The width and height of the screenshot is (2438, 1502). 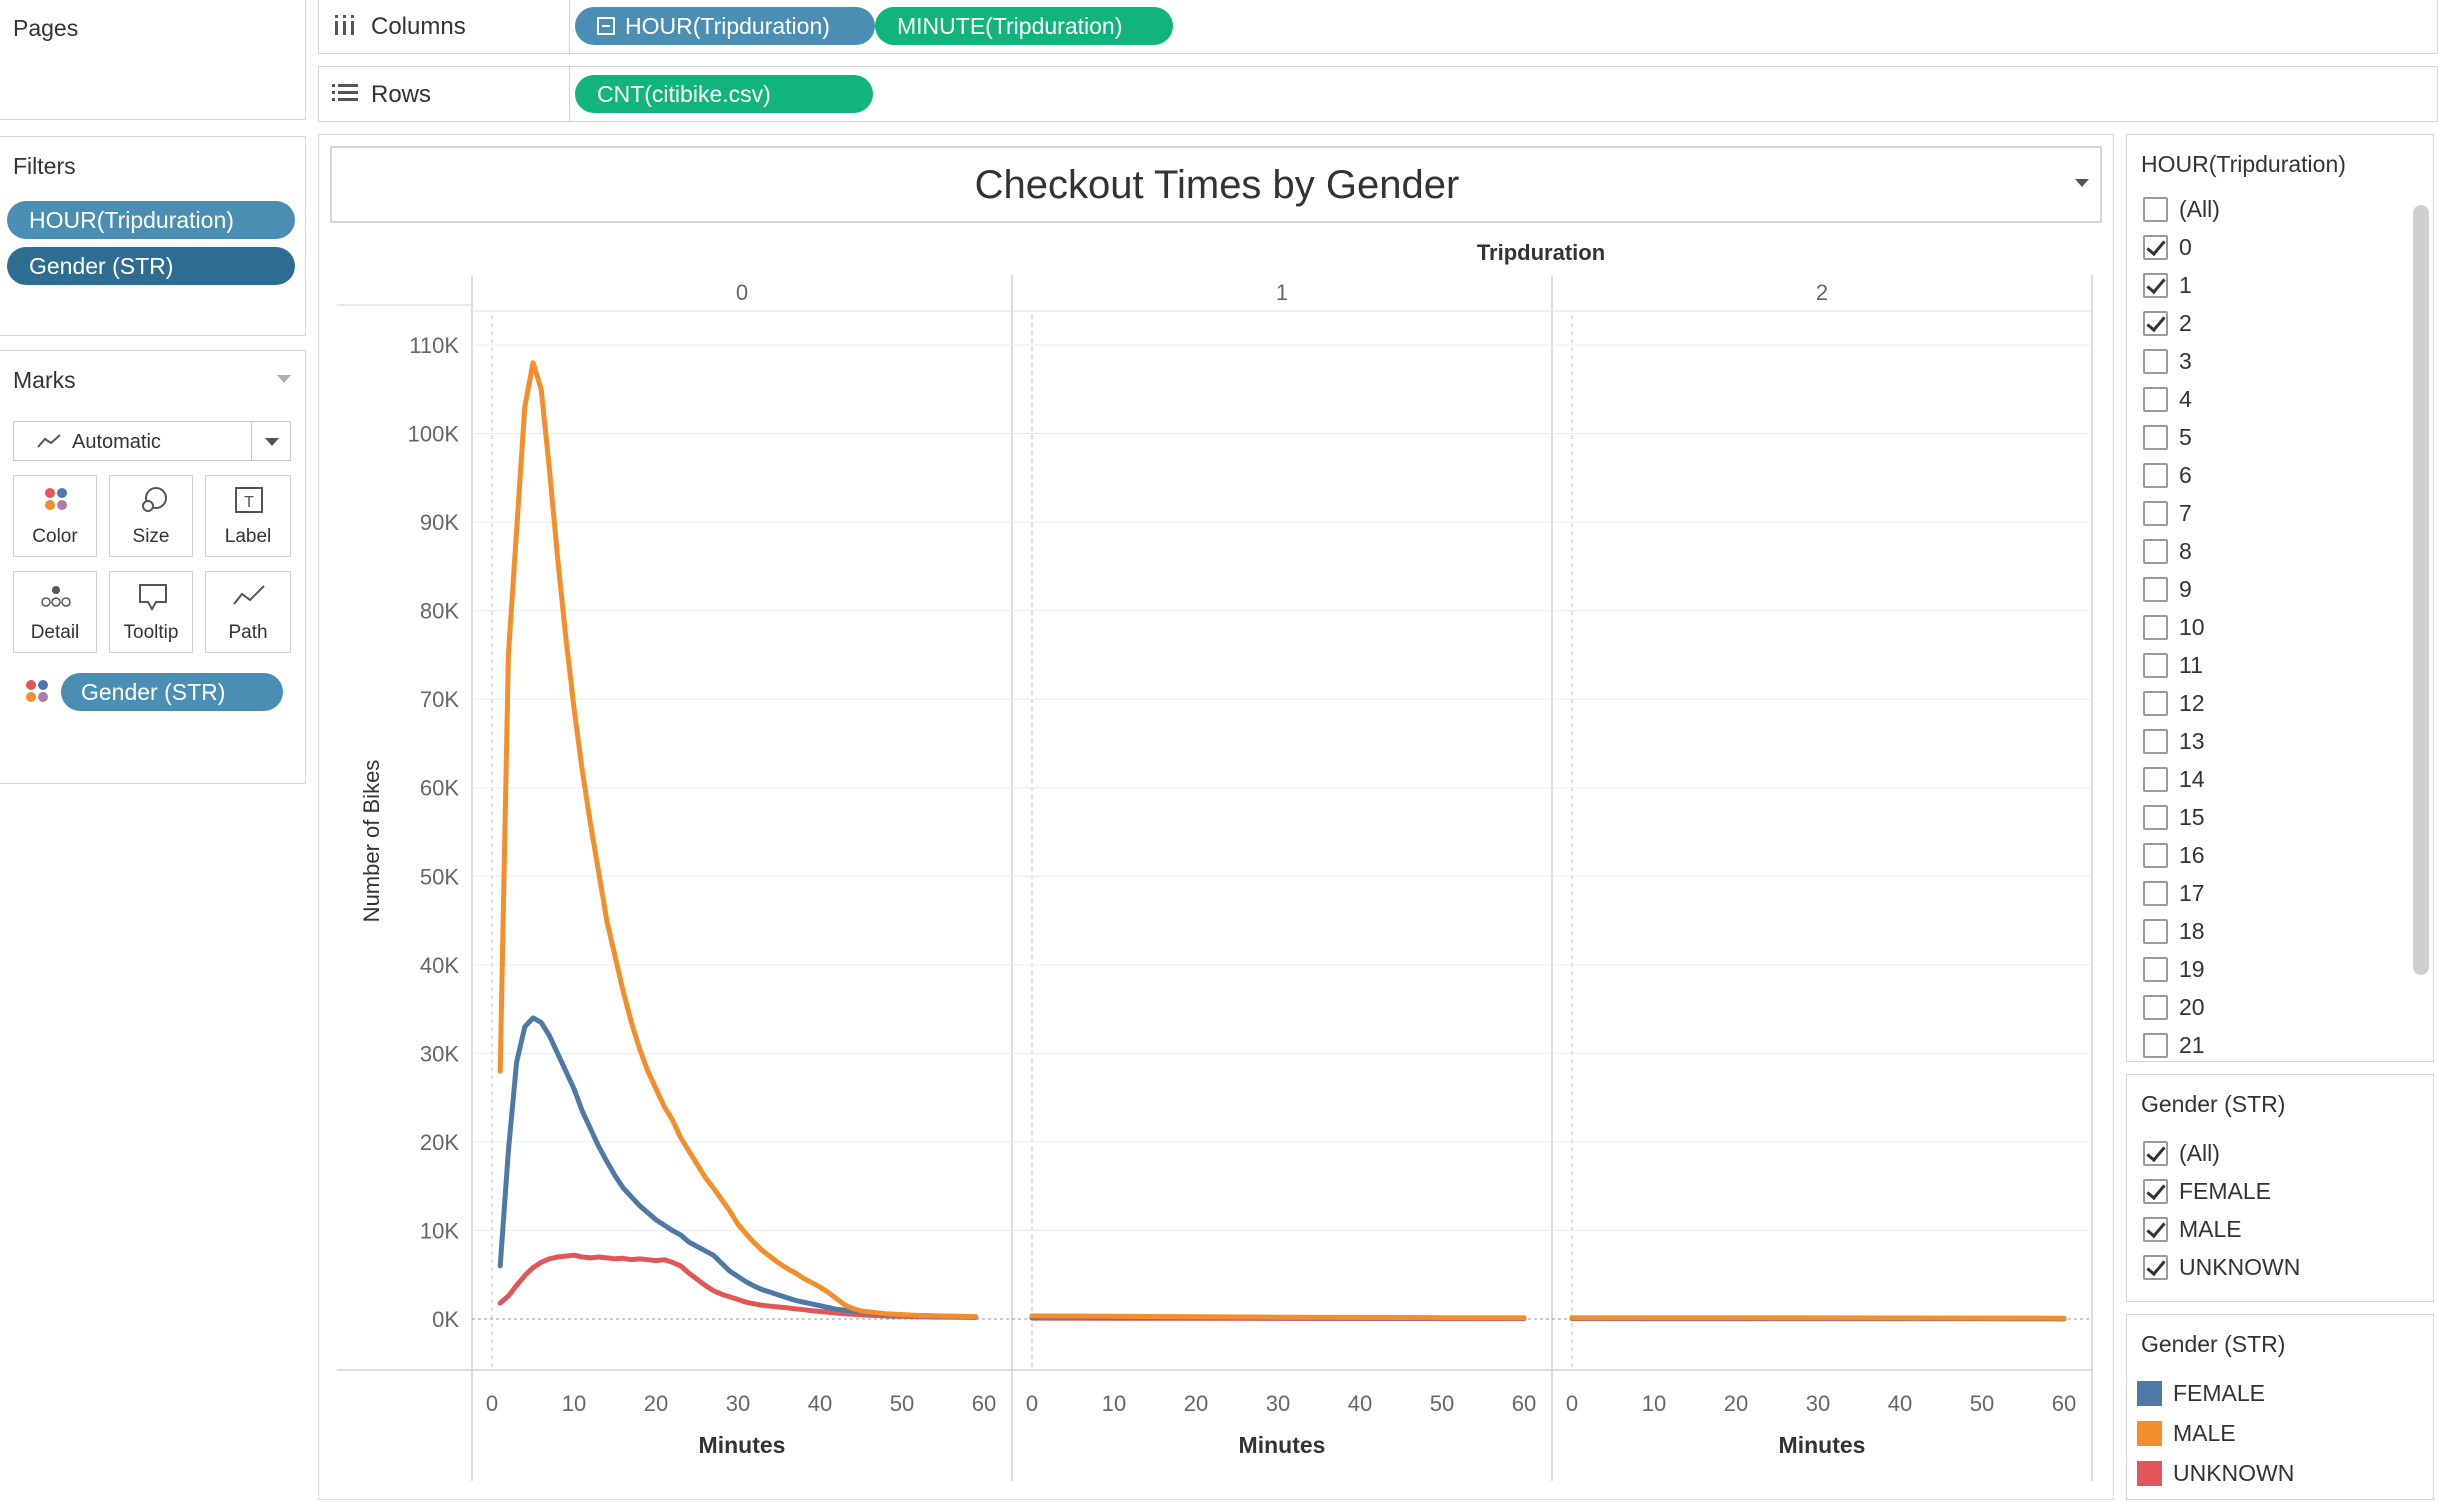 I want to click on hour-filter-item-row: 14, so click(x=2270, y=780).